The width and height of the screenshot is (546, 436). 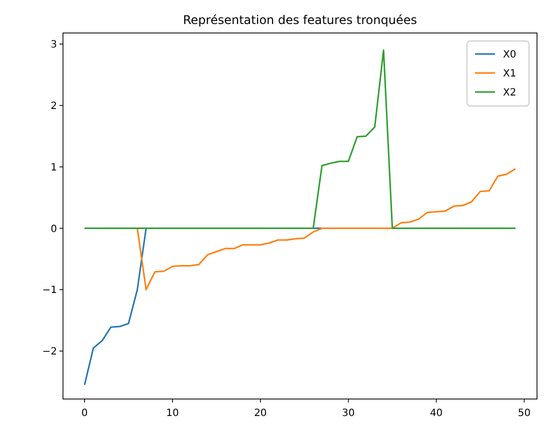 I want to click on x-tick-label: 50, so click(x=524, y=413).